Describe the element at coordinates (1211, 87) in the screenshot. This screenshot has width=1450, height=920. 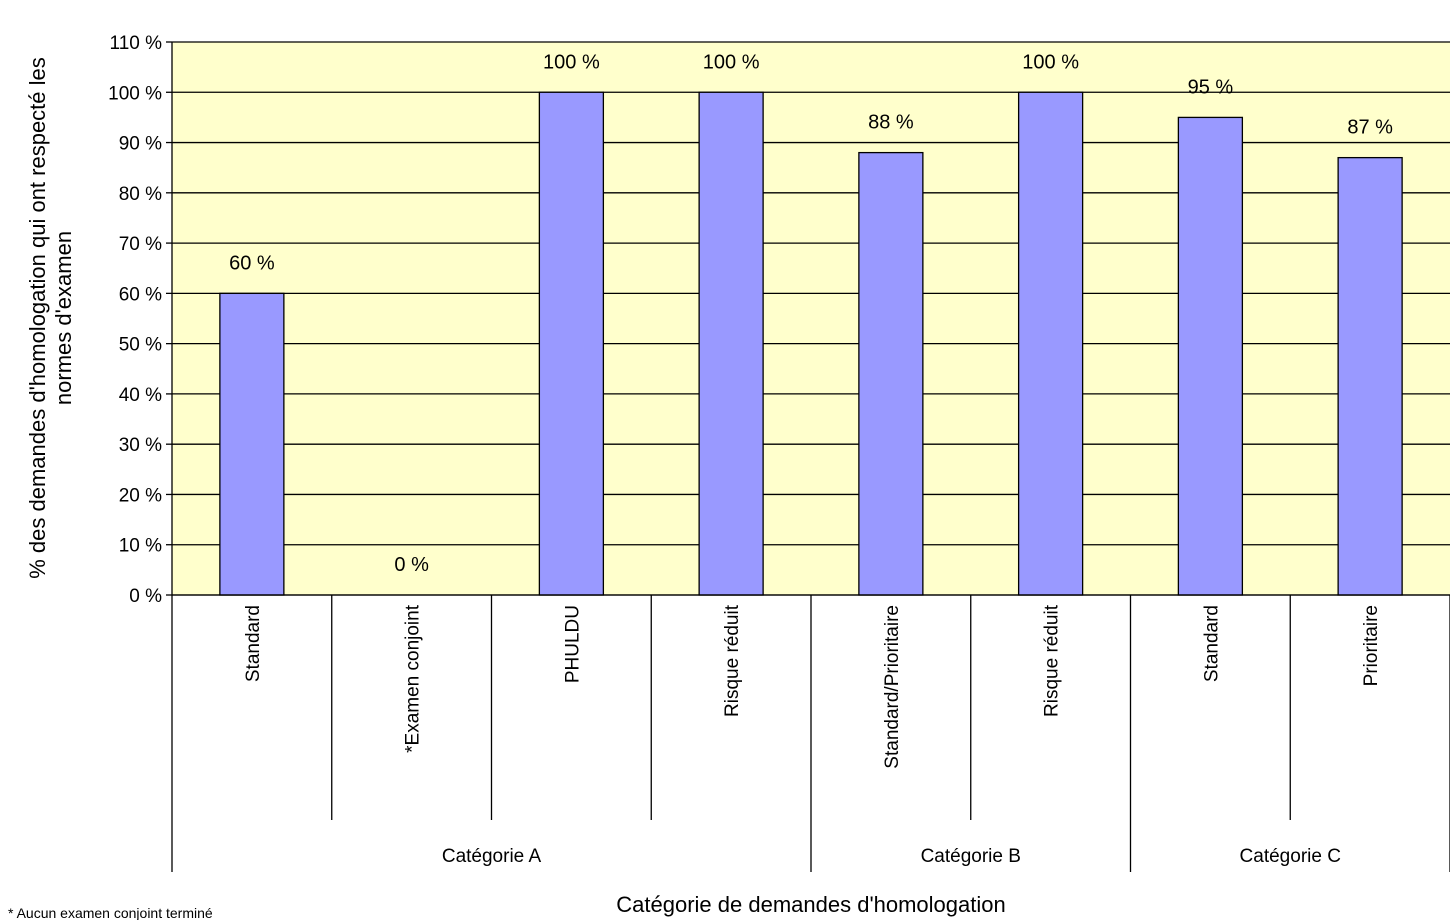
I see `data-label: 95 %` at that location.